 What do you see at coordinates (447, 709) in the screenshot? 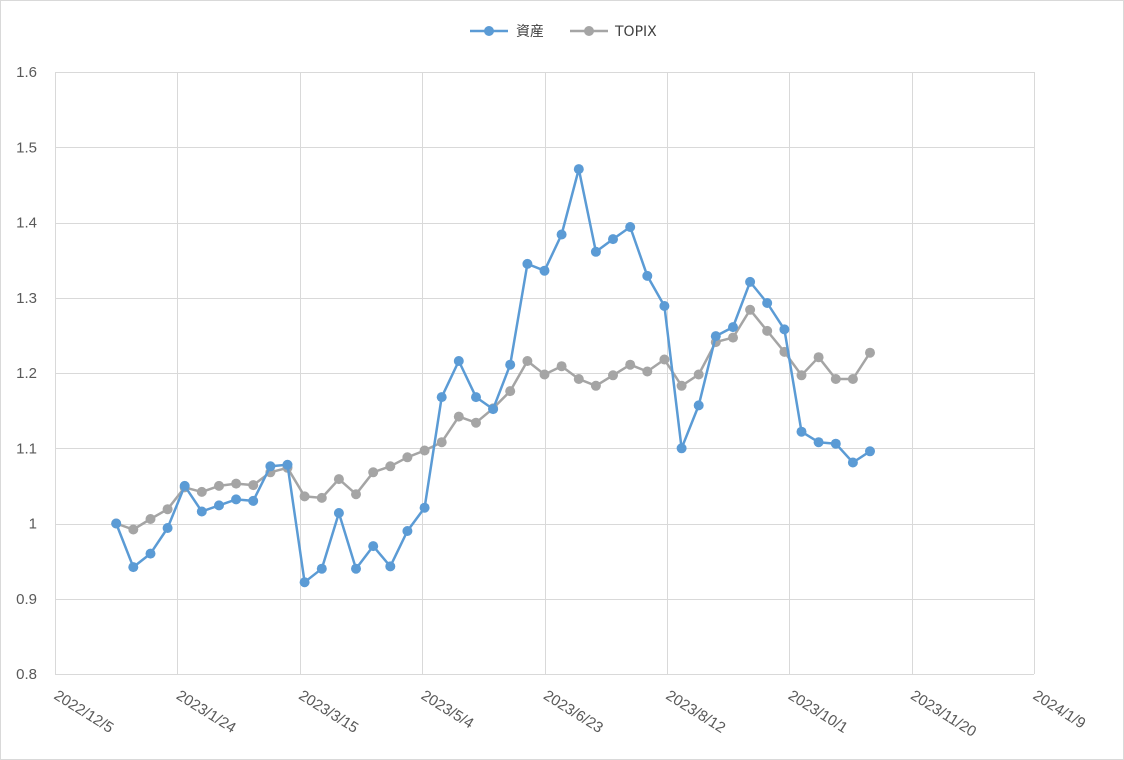
I see `x-tick-label: 2023/5/4` at bounding box center [447, 709].